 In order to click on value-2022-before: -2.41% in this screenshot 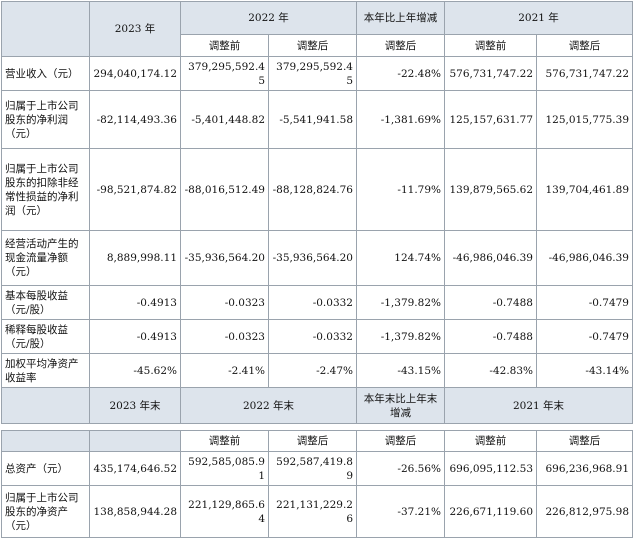, I will do `click(224, 370)`.